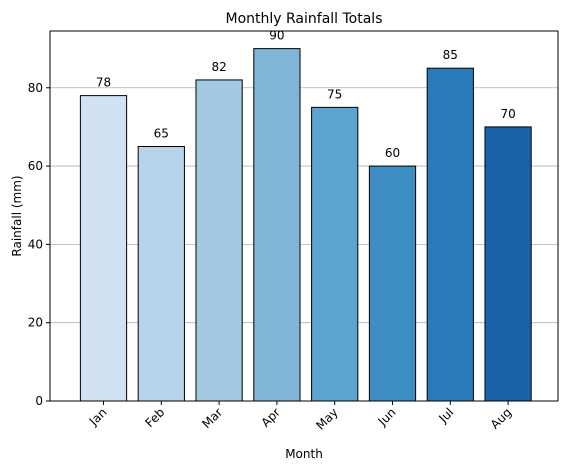 The height and width of the screenshot is (471, 562). Describe the element at coordinates (35, 323) in the screenshot. I see `y-tick-label: 20` at that location.